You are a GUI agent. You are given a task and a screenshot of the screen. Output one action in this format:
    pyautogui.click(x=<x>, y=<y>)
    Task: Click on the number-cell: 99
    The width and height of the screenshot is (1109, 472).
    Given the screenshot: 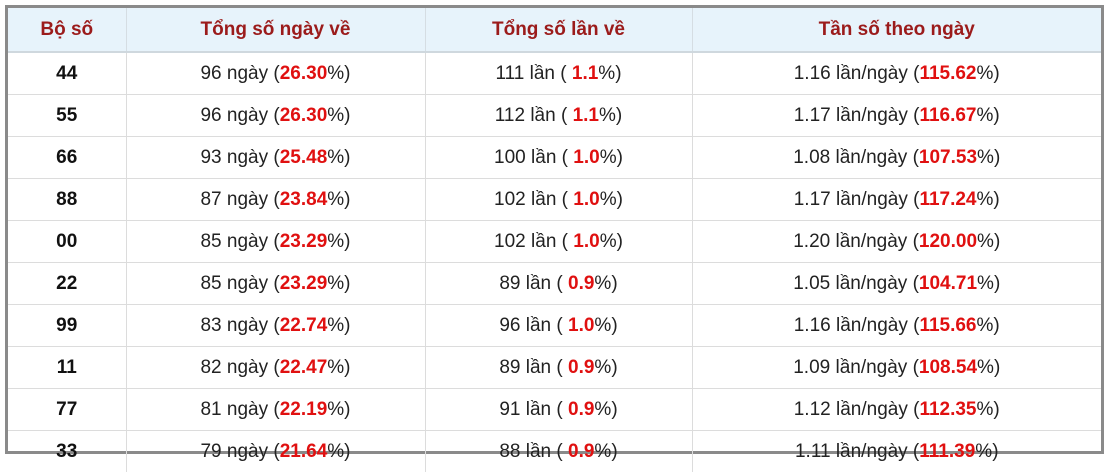 What is the action you would take?
    pyautogui.click(x=67, y=326)
    